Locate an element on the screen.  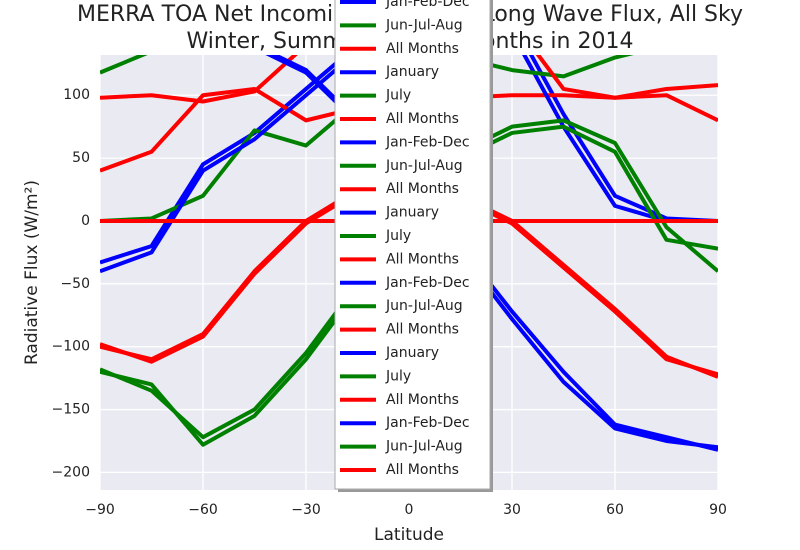
x-tick-label: −60 is located at coordinates (203, 510).